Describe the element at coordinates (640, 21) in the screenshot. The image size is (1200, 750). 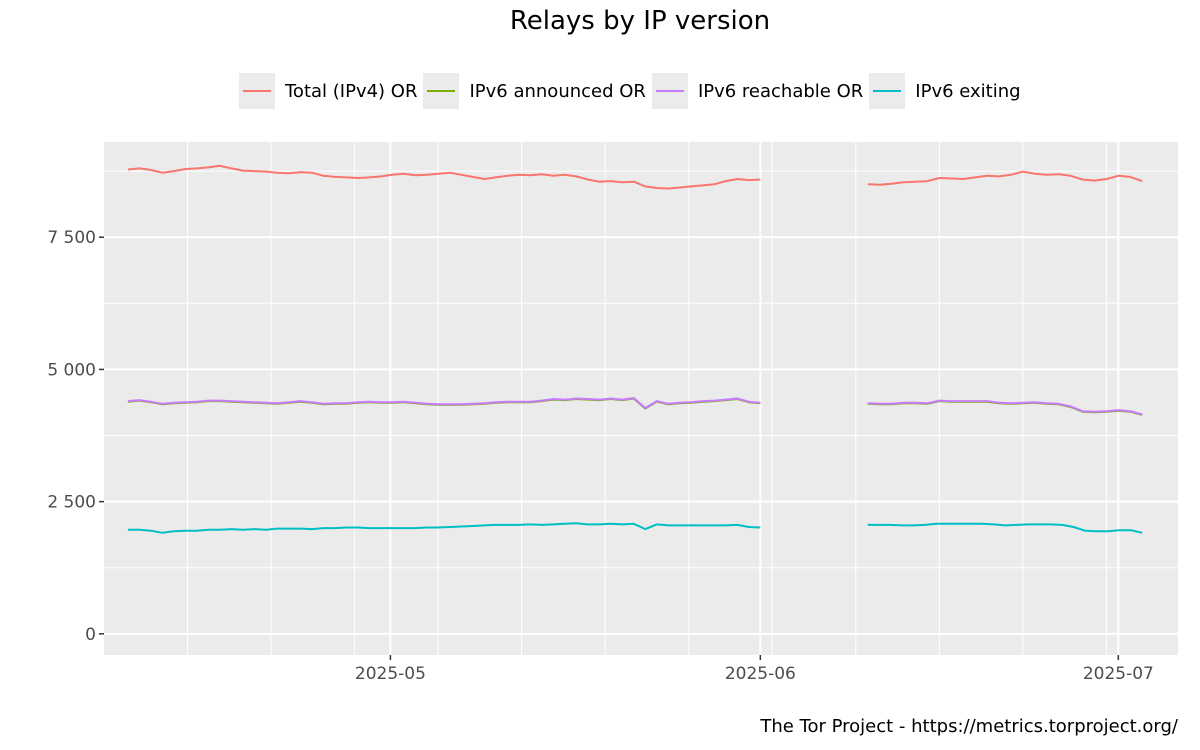
I see `chart-title: Relays by IP version` at that location.